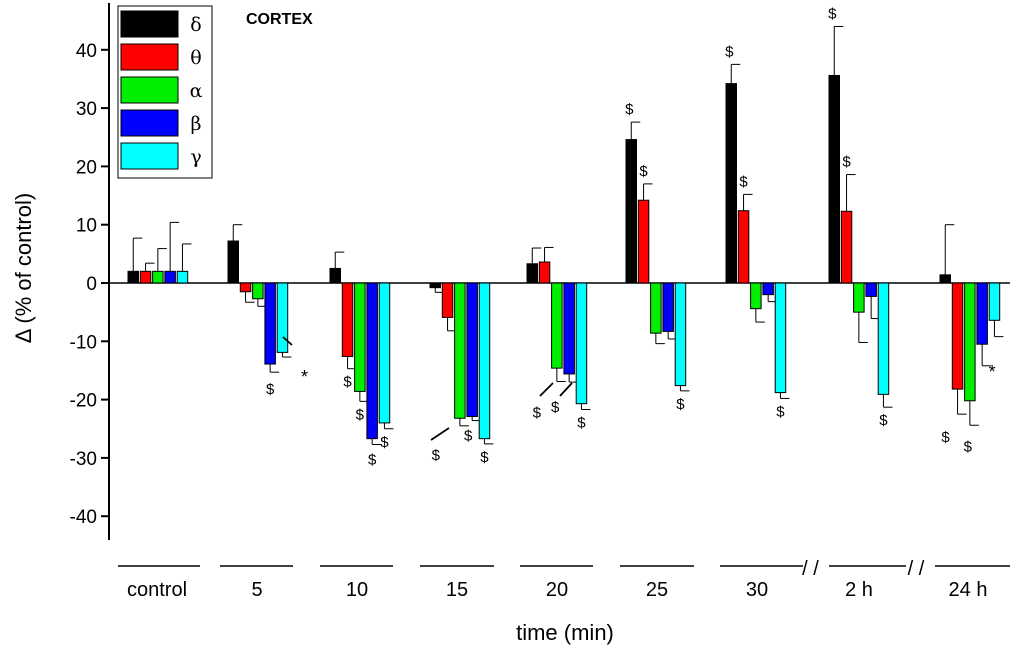 This screenshot has width=1021, height=652. I want to click on y-tick-label: -30, so click(83, 459).